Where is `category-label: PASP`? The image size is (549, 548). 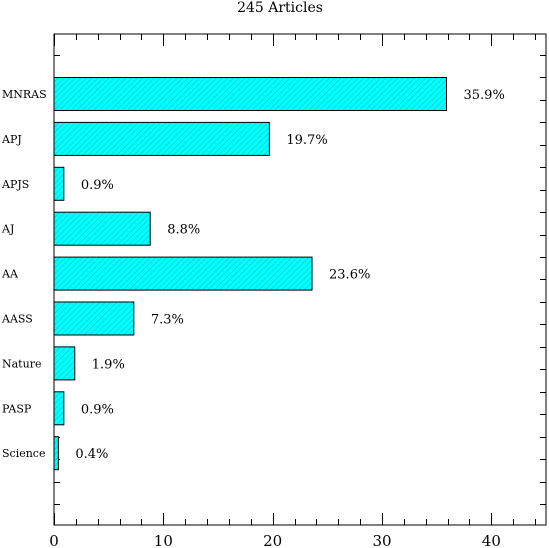 category-label: PASP is located at coordinates (17, 408).